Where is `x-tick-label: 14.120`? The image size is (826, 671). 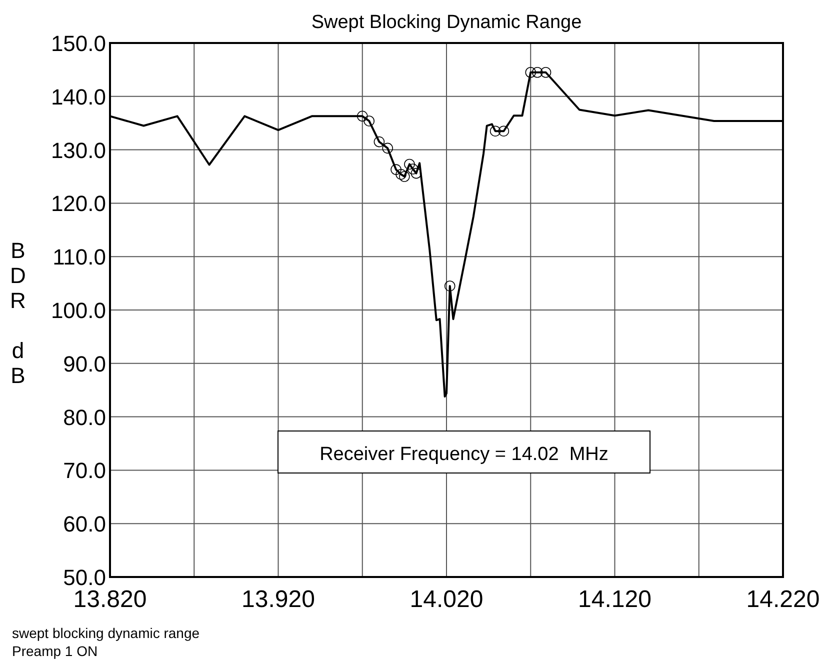
x-tick-label: 14.120 is located at coordinates (615, 599).